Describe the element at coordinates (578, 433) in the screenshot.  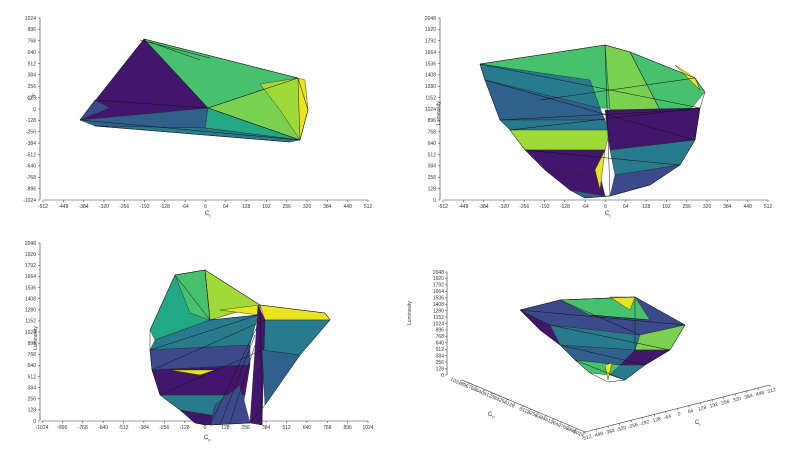
I see `cp-tick-label: -1024` at that location.